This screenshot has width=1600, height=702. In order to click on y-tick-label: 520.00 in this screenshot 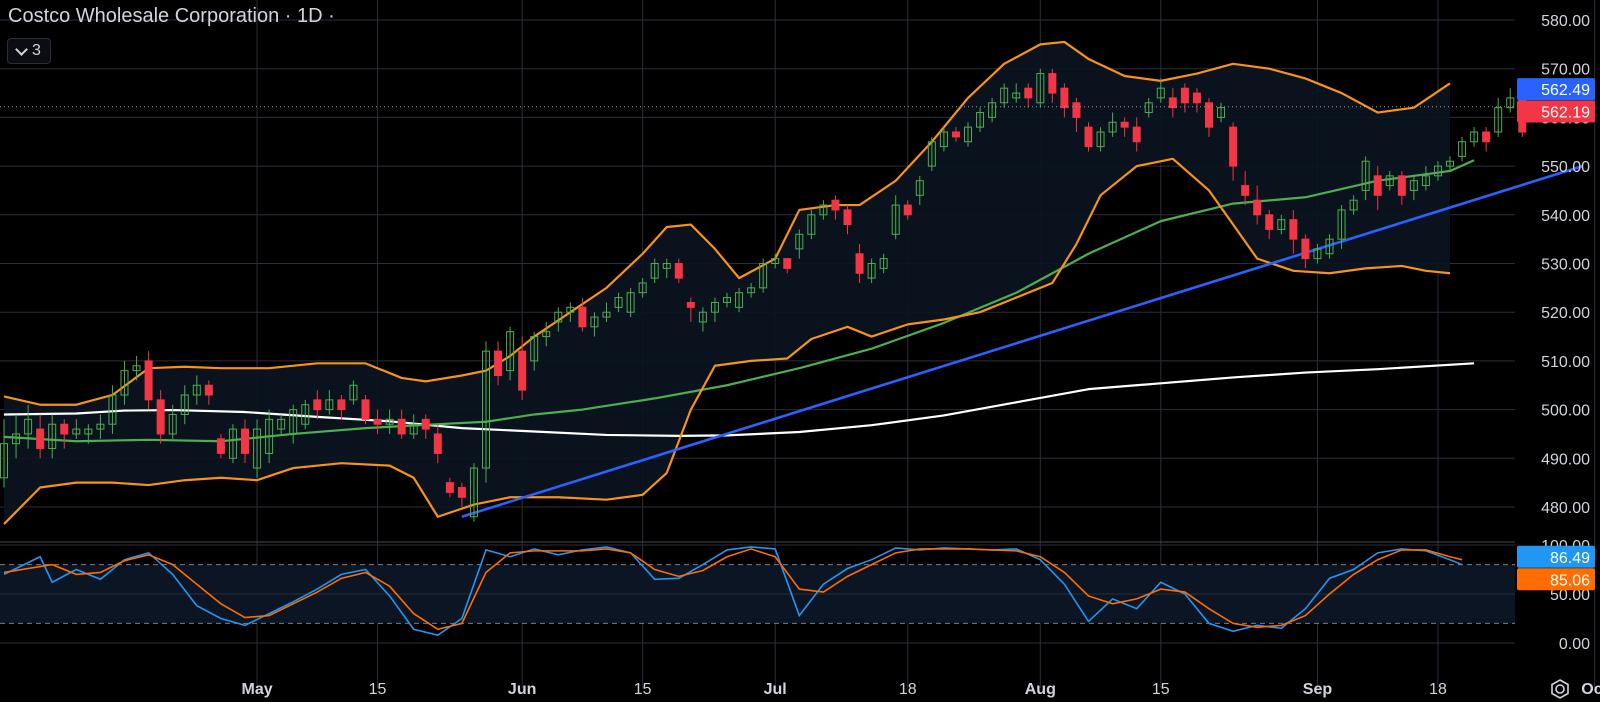, I will do `click(1565, 313)`.